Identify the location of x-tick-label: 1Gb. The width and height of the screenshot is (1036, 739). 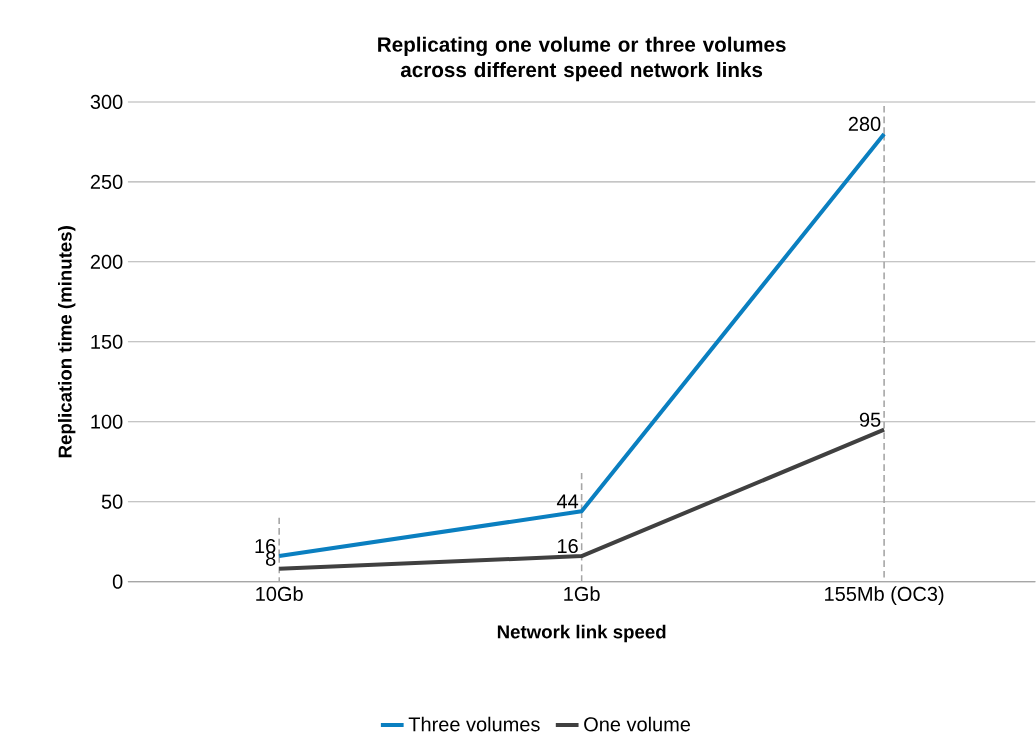
(582, 594).